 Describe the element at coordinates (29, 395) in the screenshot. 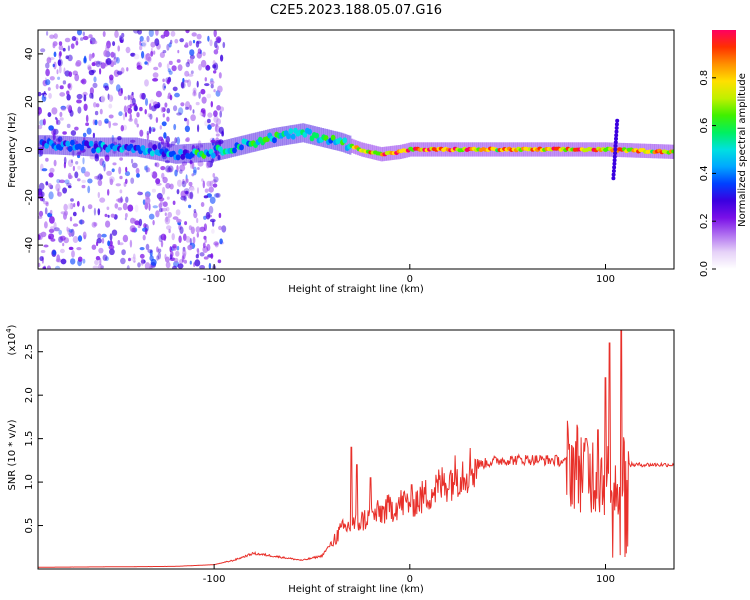

I see `snr-y-tick-label: 2.0` at that location.